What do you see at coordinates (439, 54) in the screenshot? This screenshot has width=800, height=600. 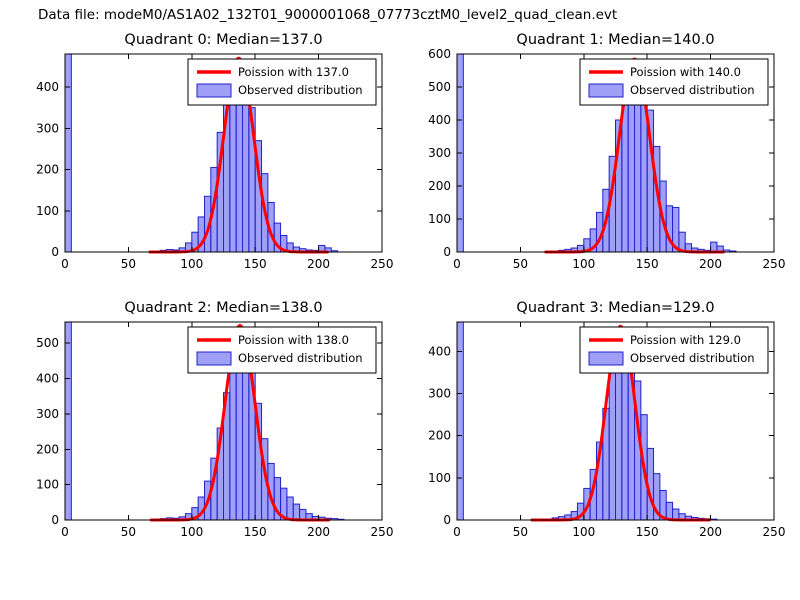 I see `y-tick-label: 600` at bounding box center [439, 54].